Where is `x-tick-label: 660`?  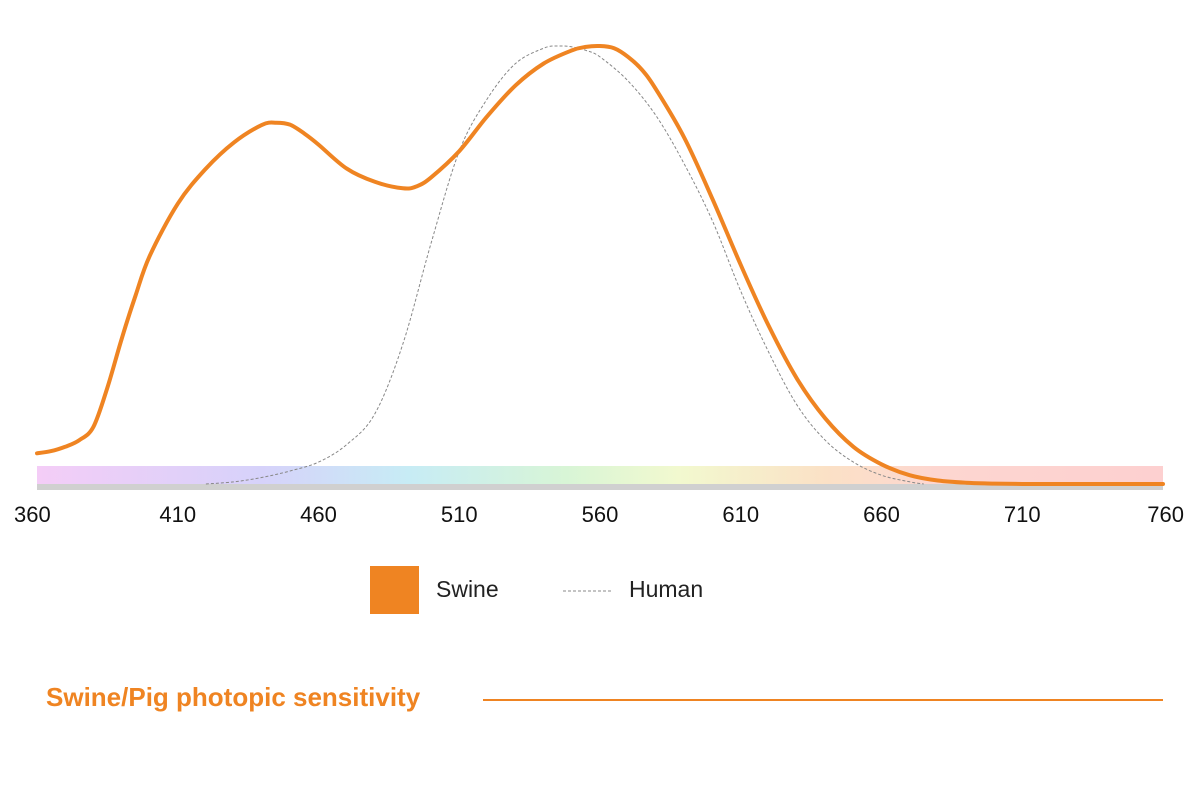
x-tick-label: 660 is located at coordinates (881, 514).